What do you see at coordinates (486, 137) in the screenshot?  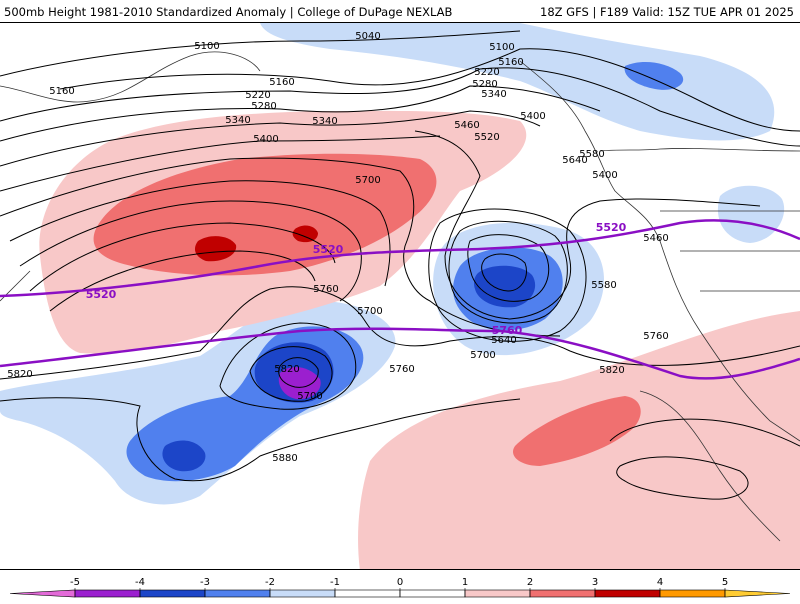 I see `height-contour-label: 5520` at bounding box center [486, 137].